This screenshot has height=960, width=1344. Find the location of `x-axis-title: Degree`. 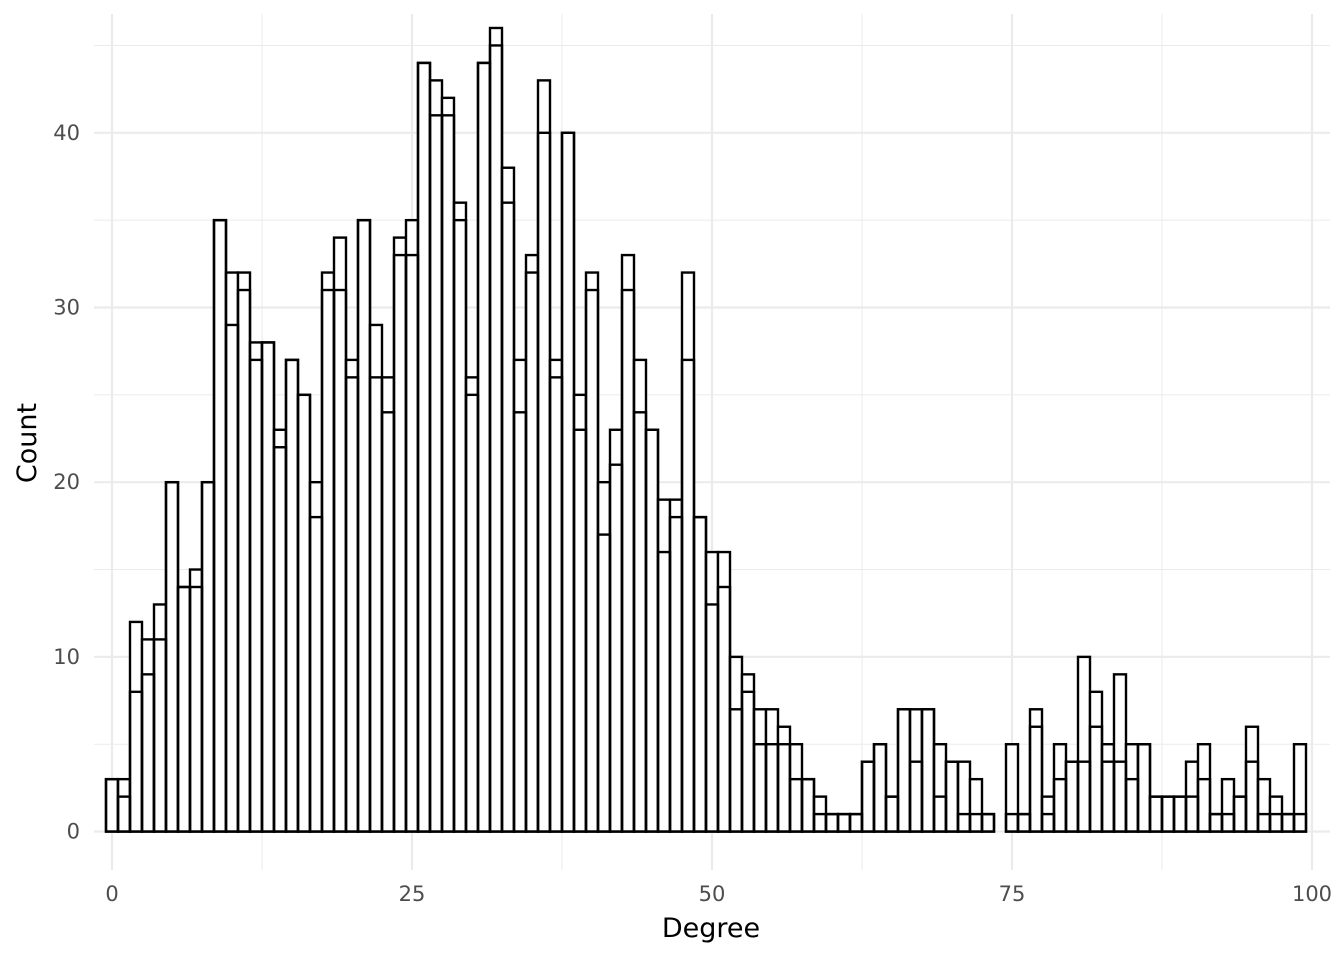

x-axis-title: Degree is located at coordinates (711, 928).